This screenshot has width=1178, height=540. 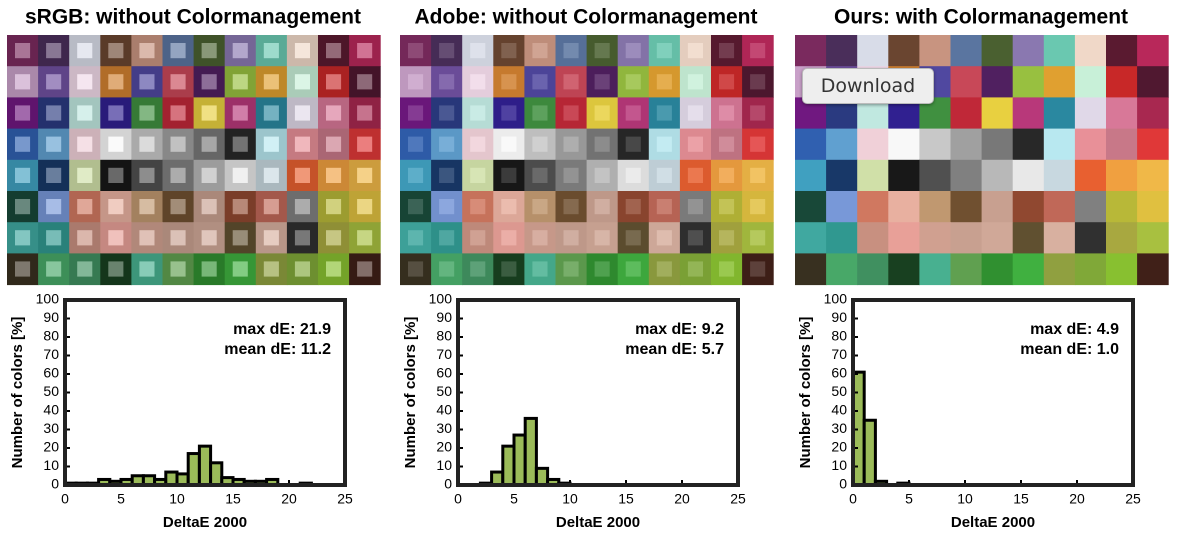 I want to click on y-tick-label: 60, so click(x=51, y=373).